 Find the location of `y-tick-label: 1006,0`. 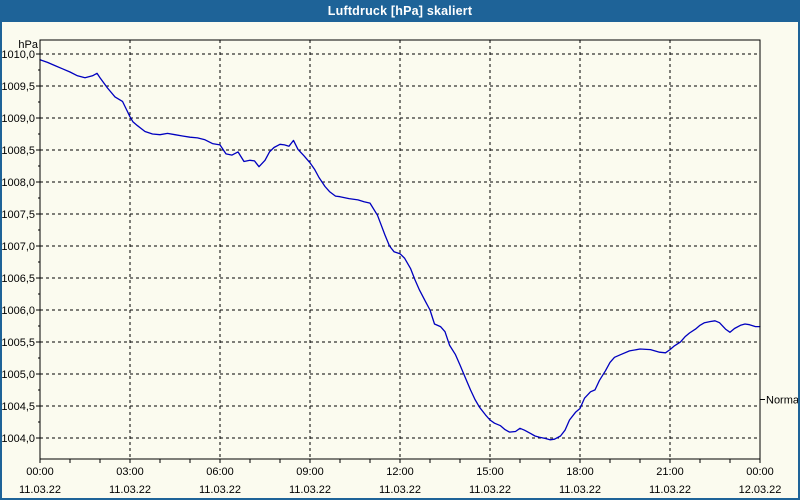

y-tick-label: 1006,0 is located at coordinates (18, 311).